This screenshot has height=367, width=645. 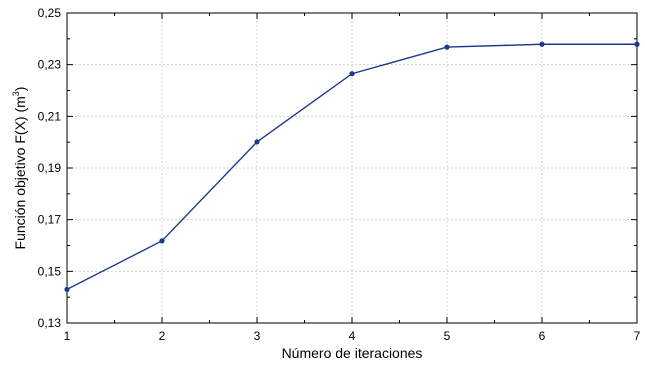 I want to click on y-tick-label: 0,23, so click(x=50, y=65).